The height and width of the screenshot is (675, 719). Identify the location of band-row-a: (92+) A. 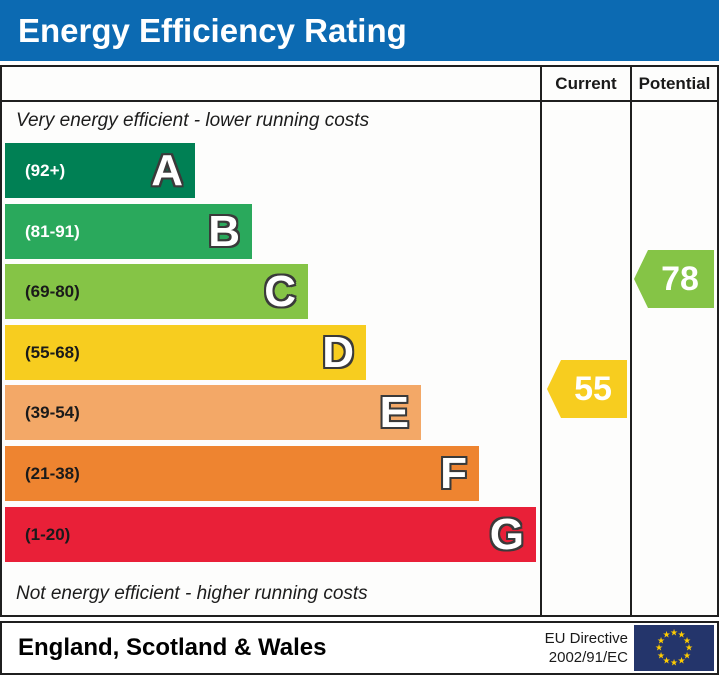
(100, 170).